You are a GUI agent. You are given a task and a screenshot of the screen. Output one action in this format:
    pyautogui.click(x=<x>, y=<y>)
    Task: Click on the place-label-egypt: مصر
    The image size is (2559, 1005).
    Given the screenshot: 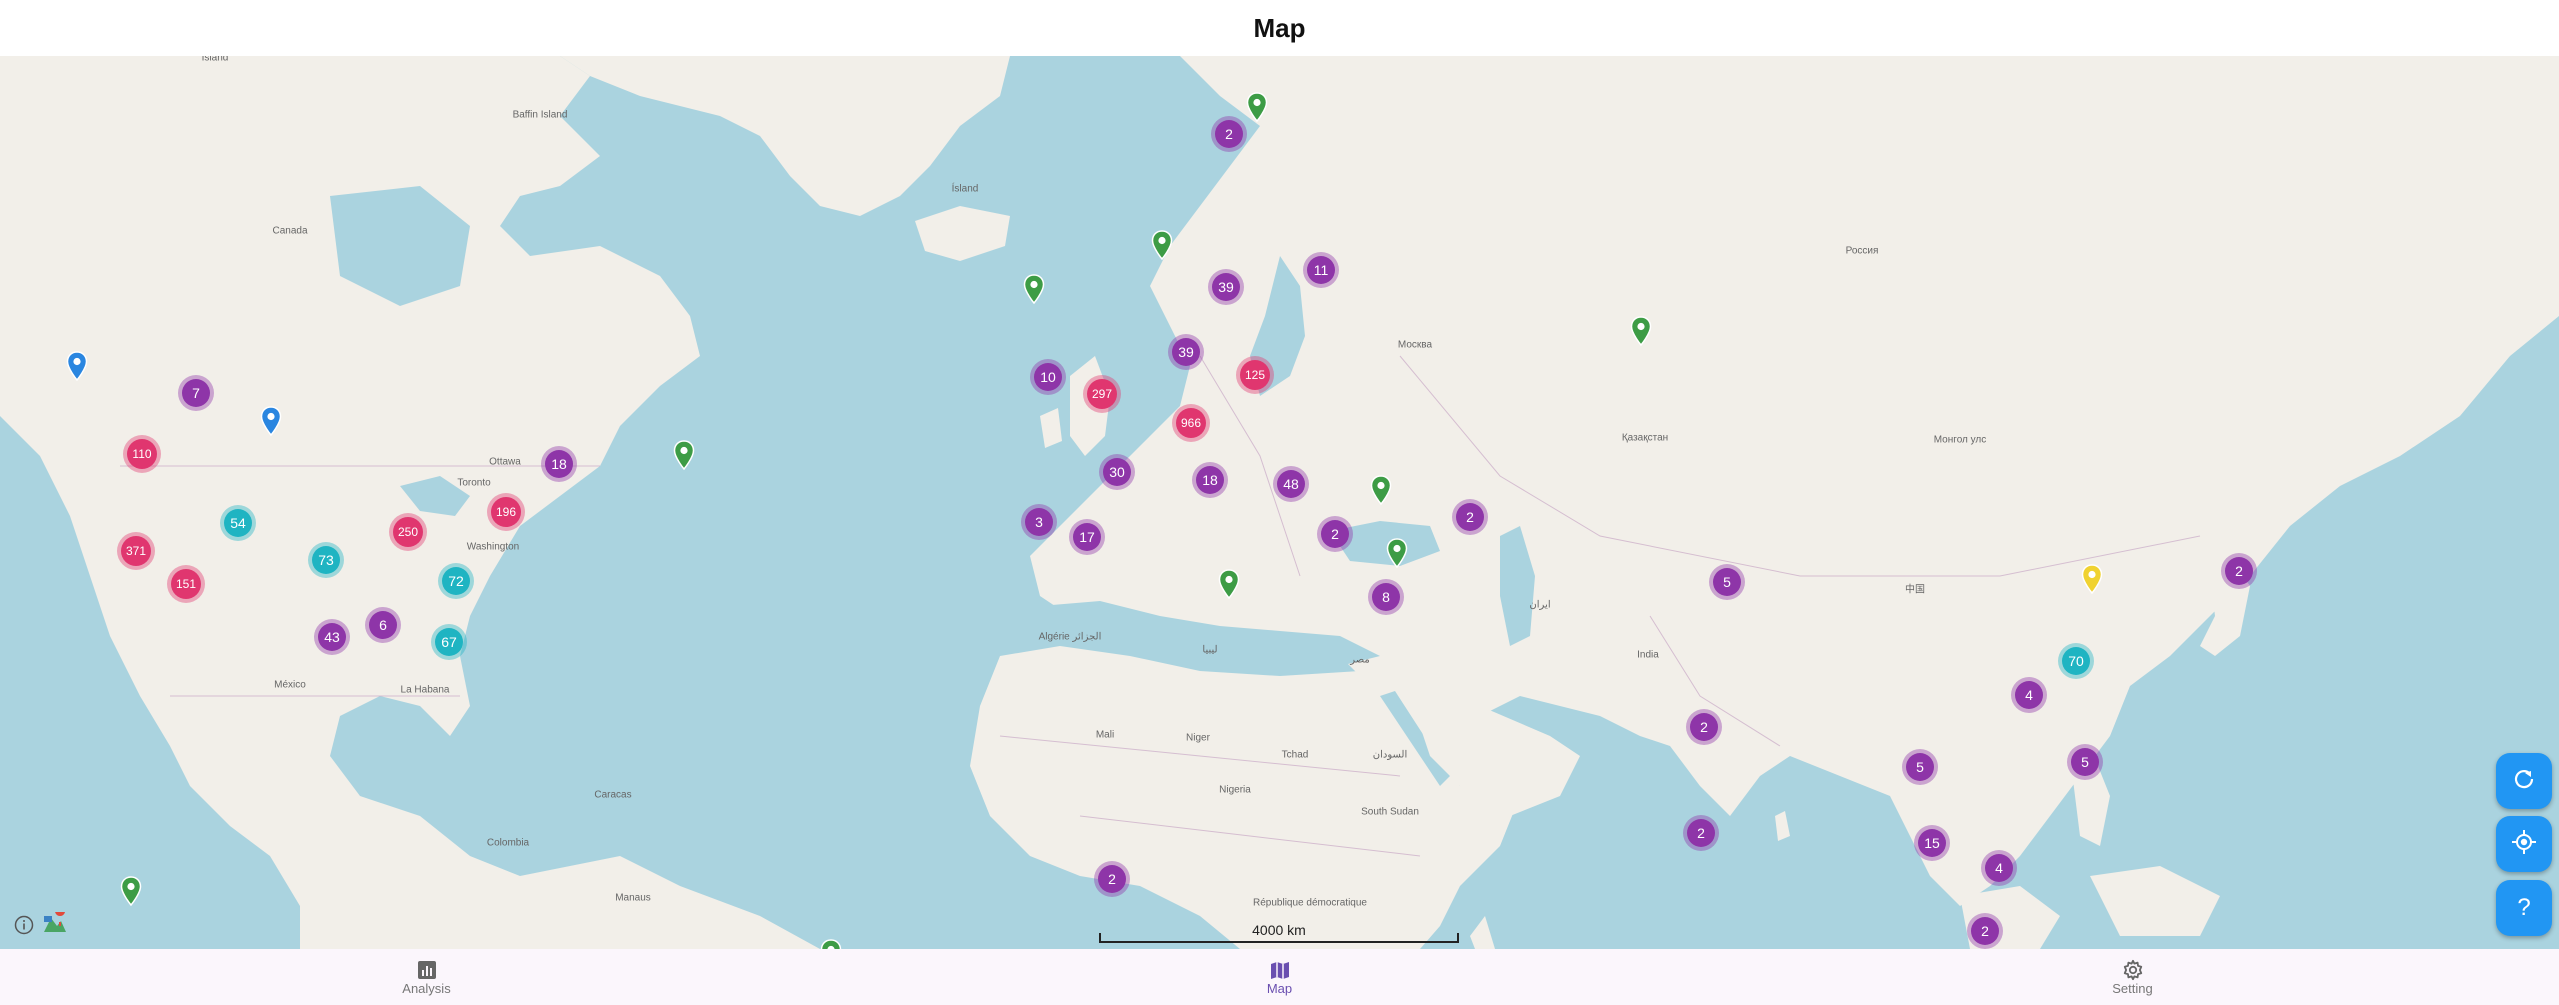 What is the action you would take?
    pyautogui.click(x=1360, y=660)
    